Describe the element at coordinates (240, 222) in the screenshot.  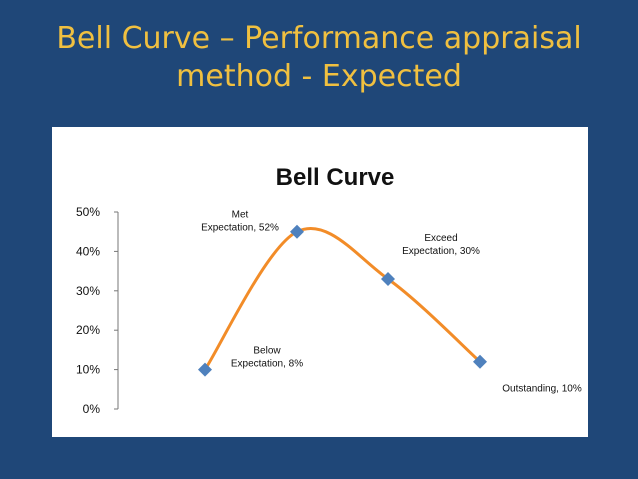
I see `data-label: Met Expectation, 52%` at that location.